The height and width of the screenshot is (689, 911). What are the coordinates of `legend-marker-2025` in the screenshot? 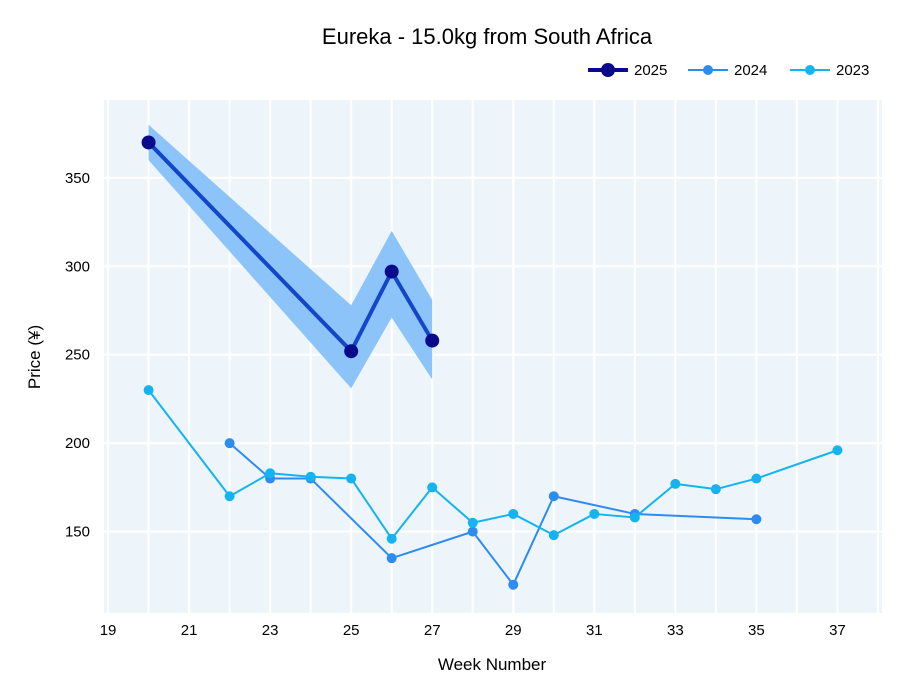 It's located at (608, 70).